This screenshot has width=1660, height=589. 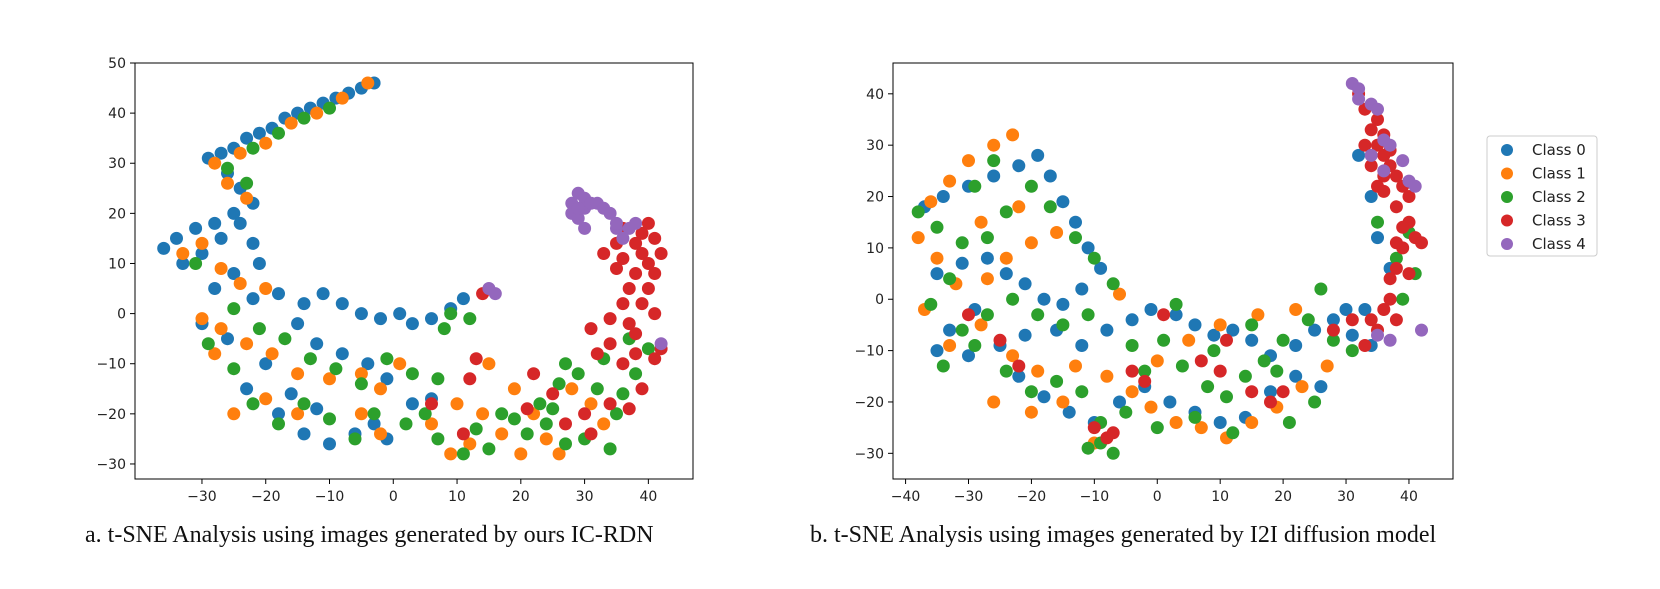 I want to click on chart-b-xtick-label: −20, so click(x=1032, y=497).